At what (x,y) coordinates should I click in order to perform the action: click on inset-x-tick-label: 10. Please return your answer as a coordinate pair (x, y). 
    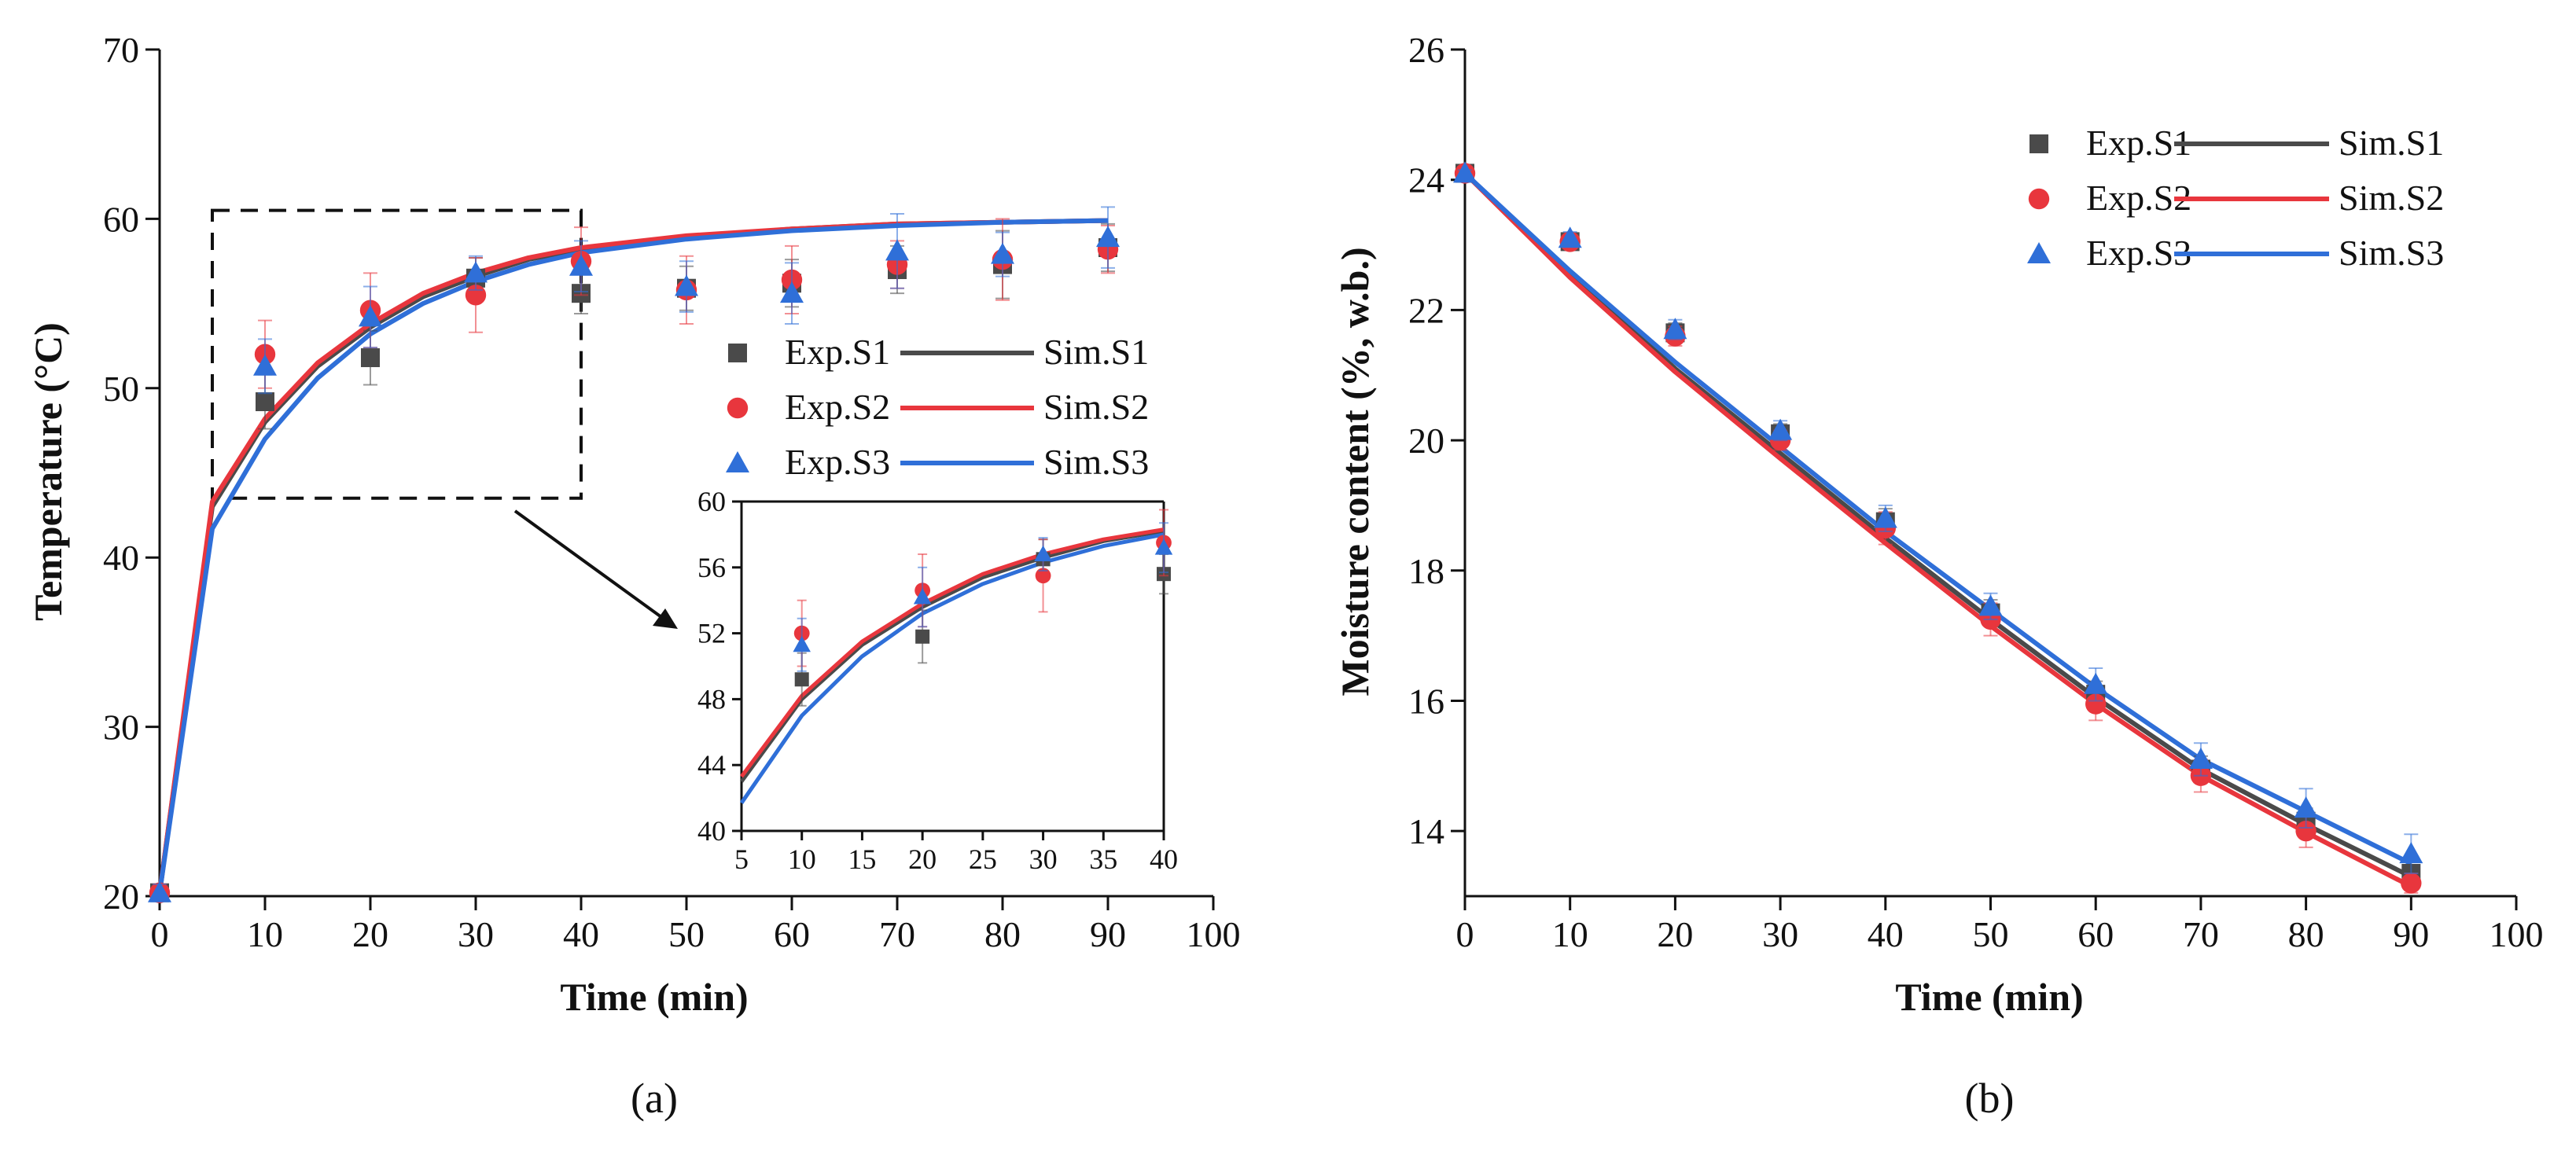
    Looking at the image, I should click on (802, 859).